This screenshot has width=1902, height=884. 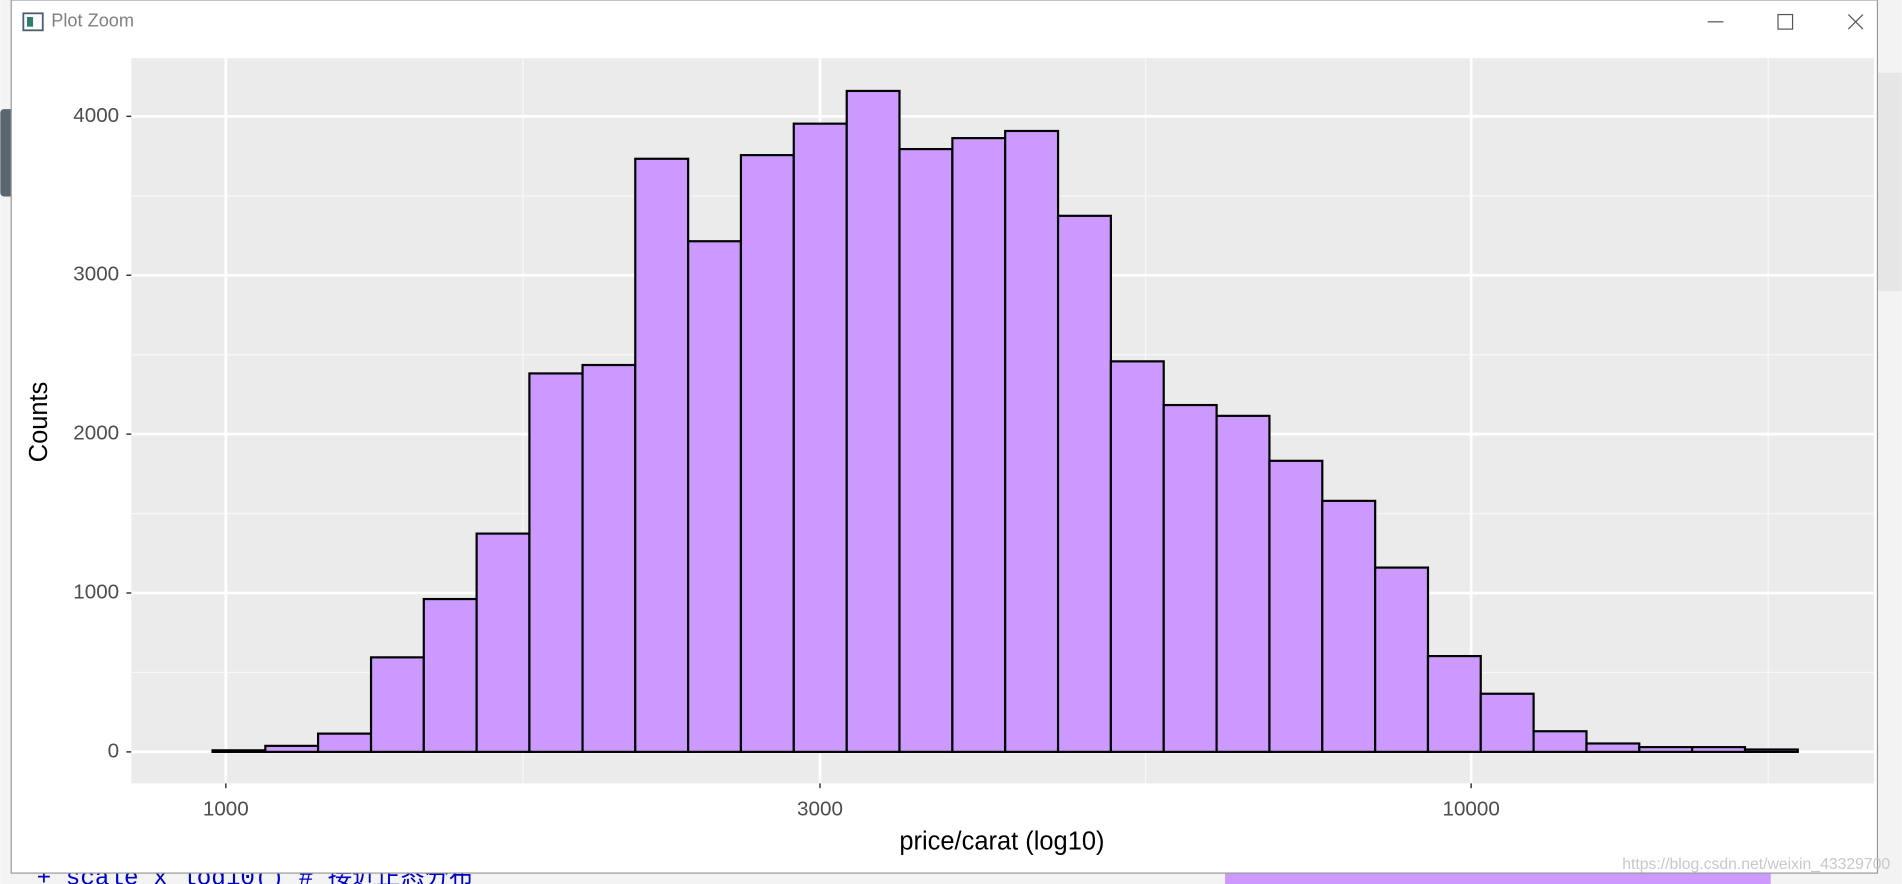 What do you see at coordinates (92, 21) in the screenshot?
I see `window-title: Plot Zoom` at bounding box center [92, 21].